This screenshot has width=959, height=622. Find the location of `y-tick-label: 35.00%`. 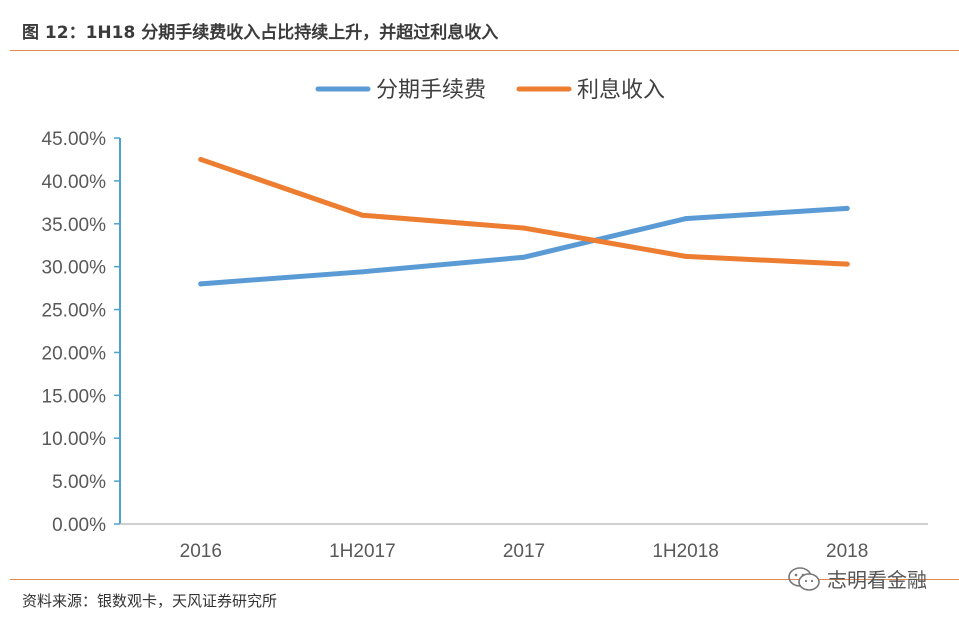

y-tick-label: 35.00% is located at coordinates (74, 225).